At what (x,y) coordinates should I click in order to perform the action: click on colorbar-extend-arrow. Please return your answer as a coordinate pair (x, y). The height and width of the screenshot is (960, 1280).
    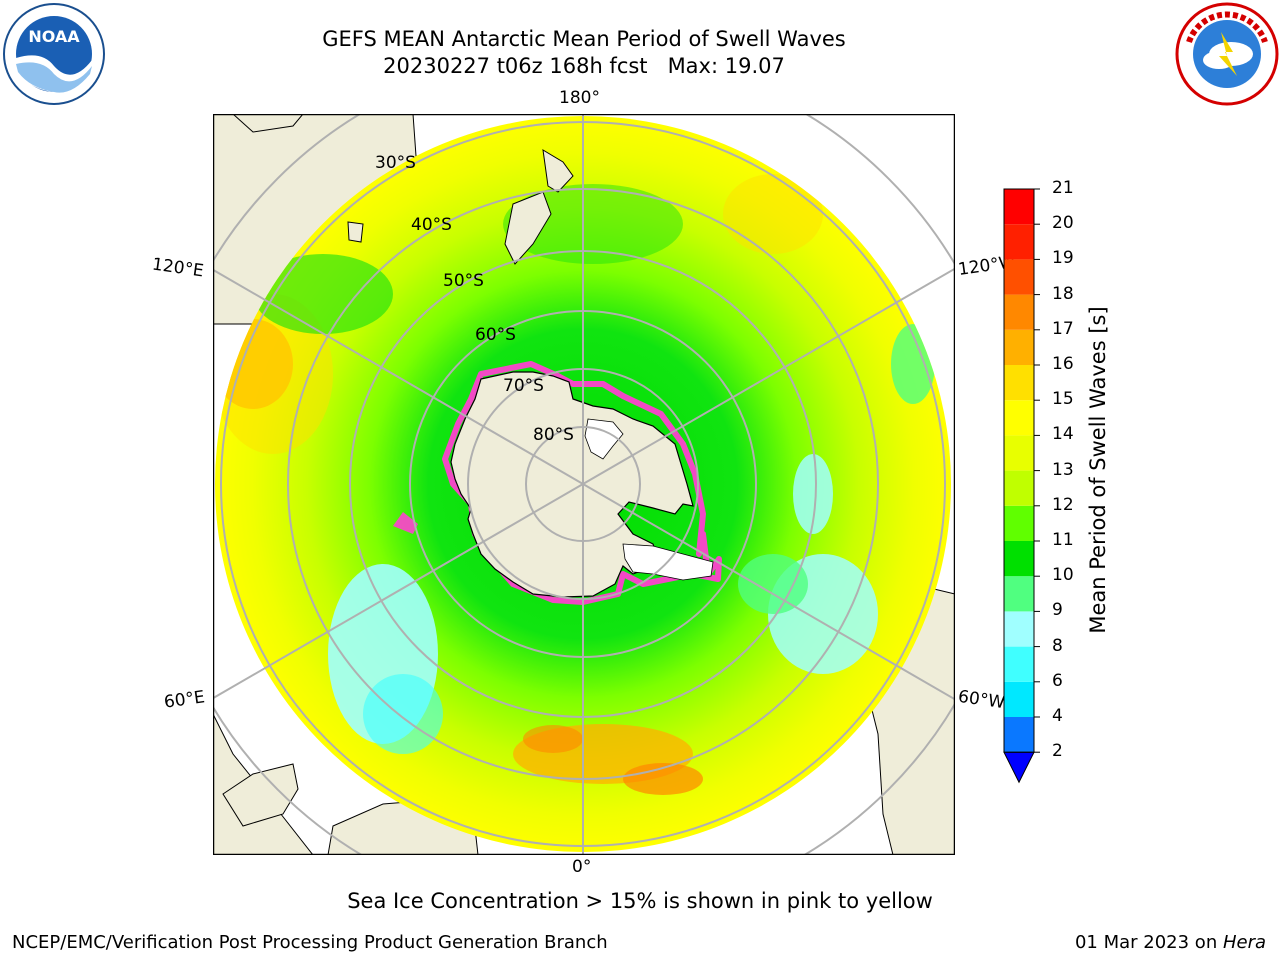
    Looking at the image, I should click on (1019, 767).